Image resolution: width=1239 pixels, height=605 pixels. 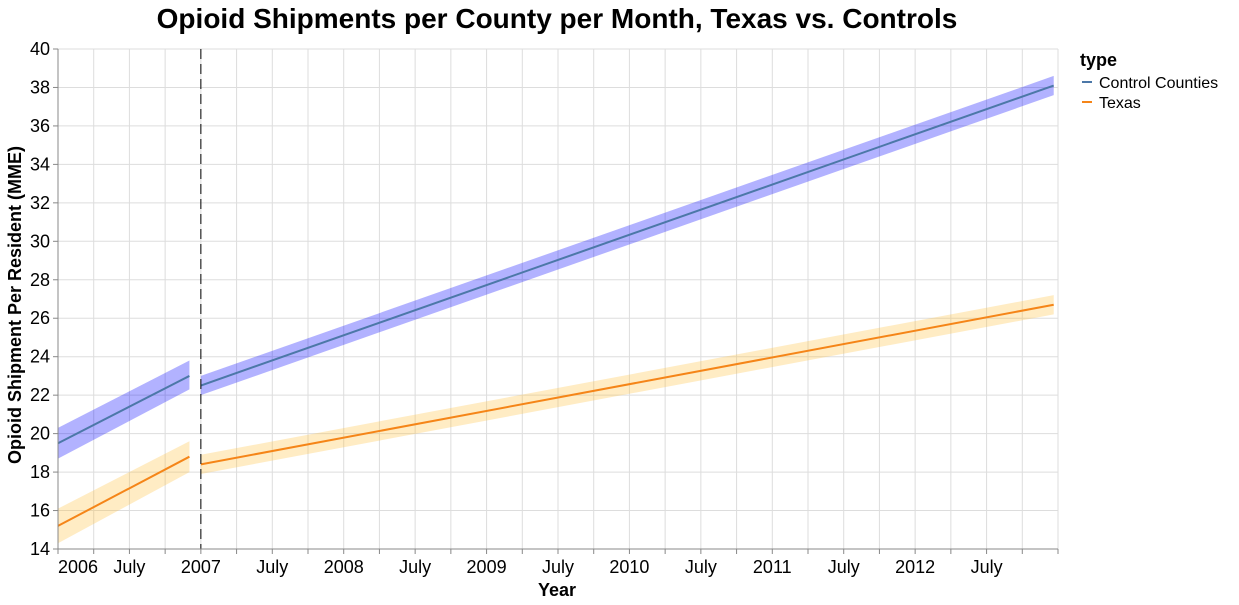 I want to click on legend: type Control Counties Texas, so click(x=1149, y=81).